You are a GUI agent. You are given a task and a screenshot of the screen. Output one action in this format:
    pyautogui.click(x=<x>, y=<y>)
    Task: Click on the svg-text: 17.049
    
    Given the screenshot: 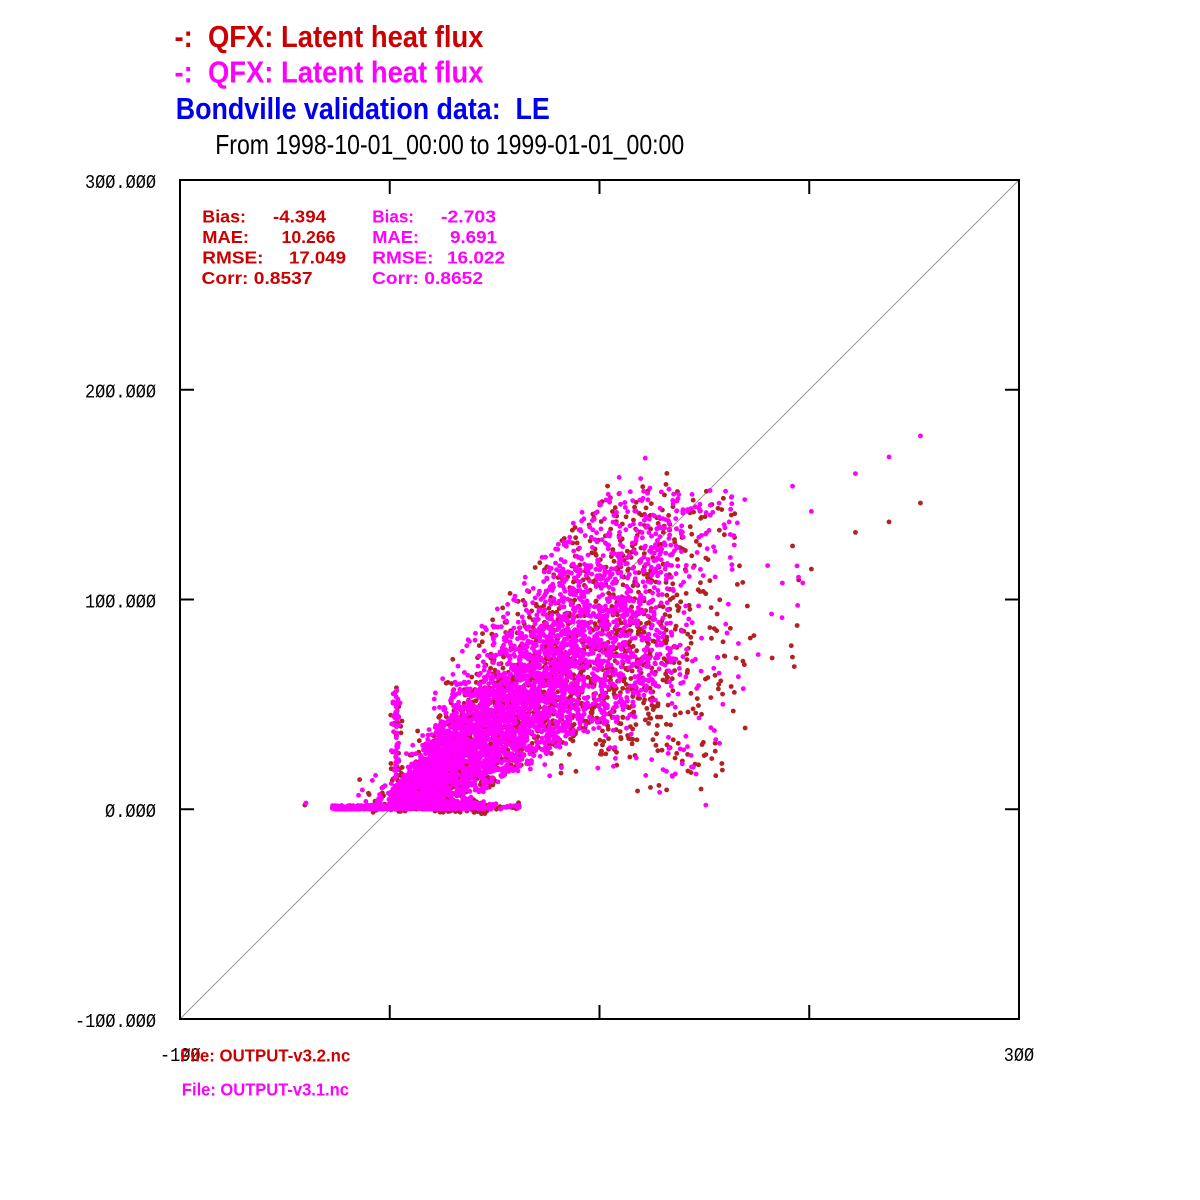 What is the action you would take?
    pyautogui.click(x=317, y=257)
    